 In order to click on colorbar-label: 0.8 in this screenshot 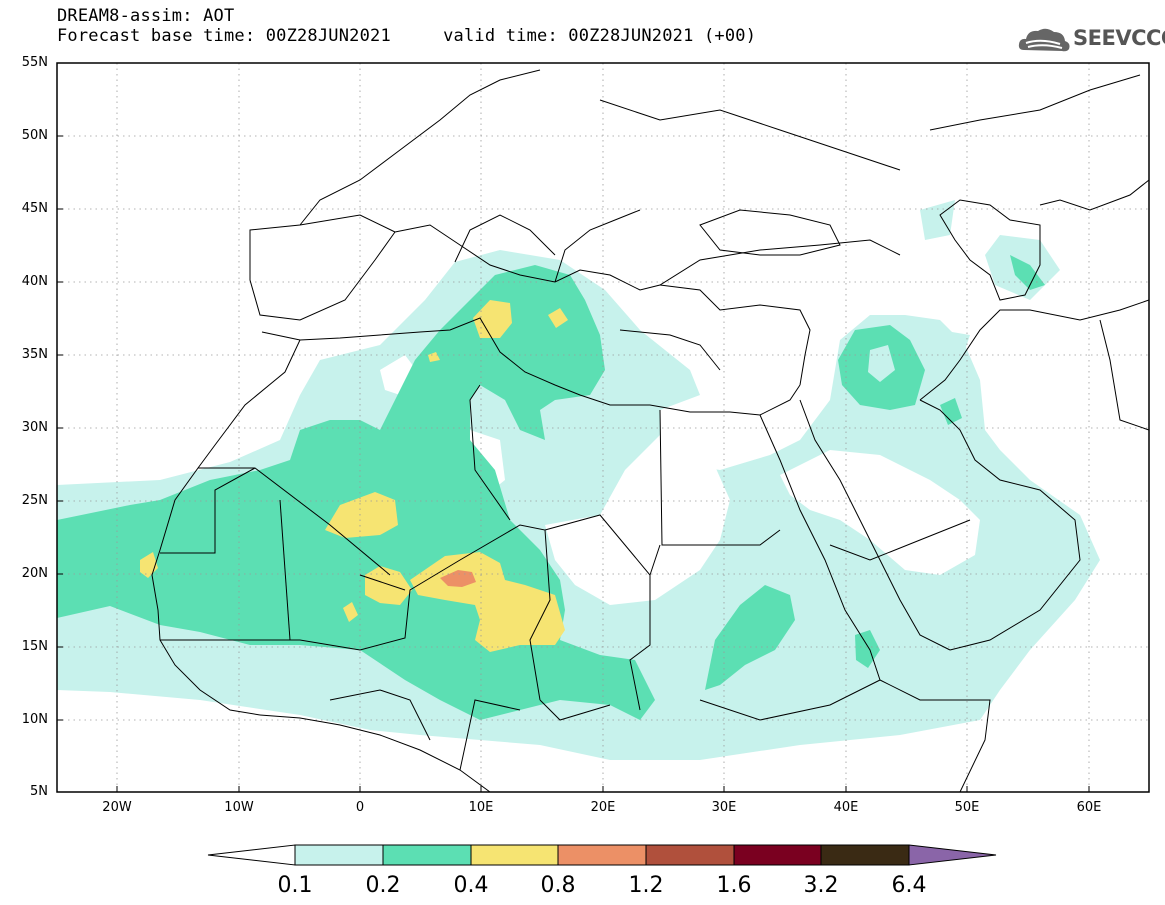, I will do `click(558, 885)`.